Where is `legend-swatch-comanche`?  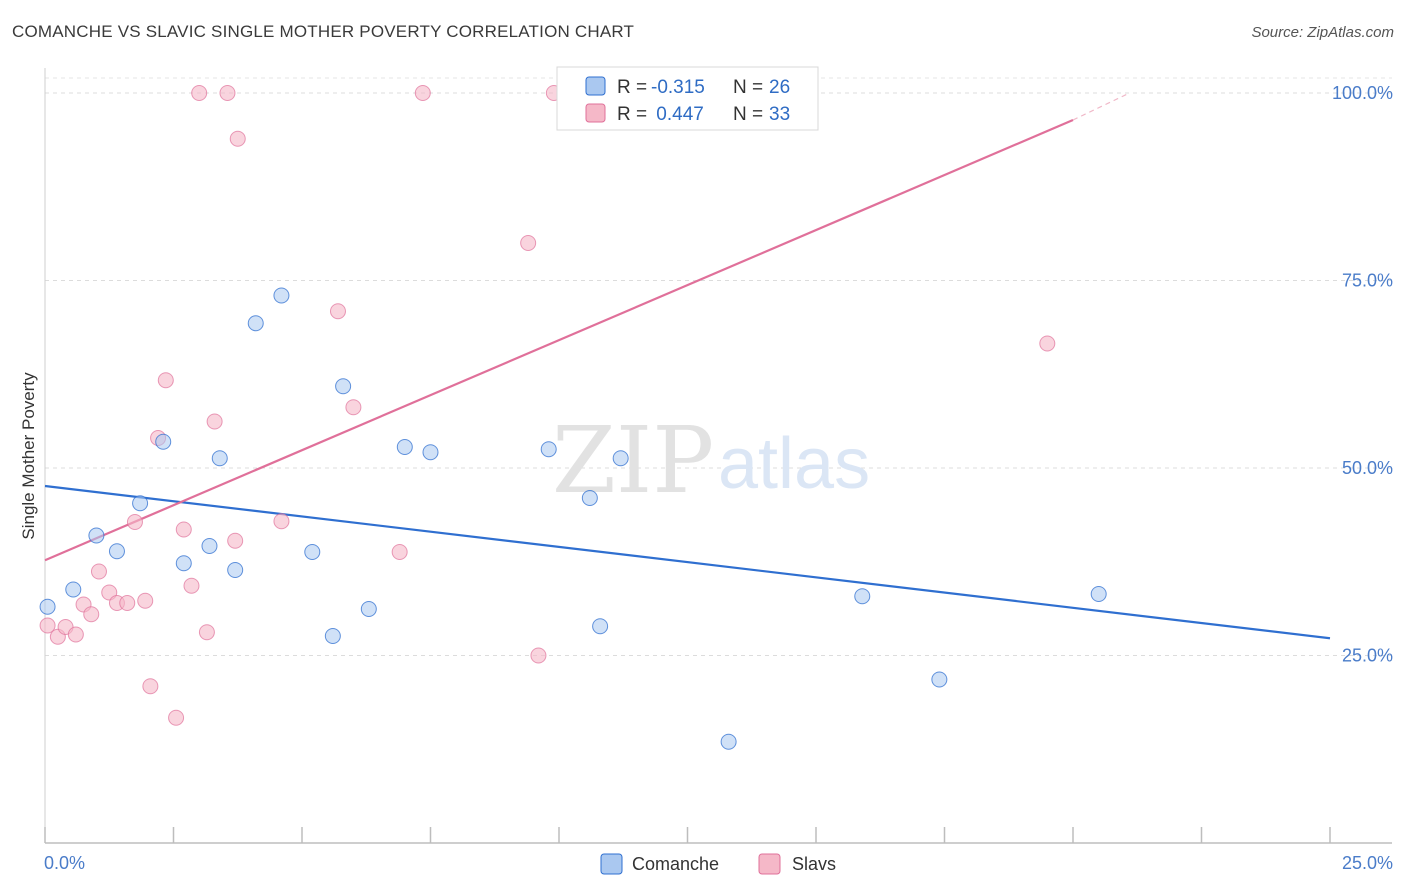 legend-swatch-comanche is located at coordinates (595, 86).